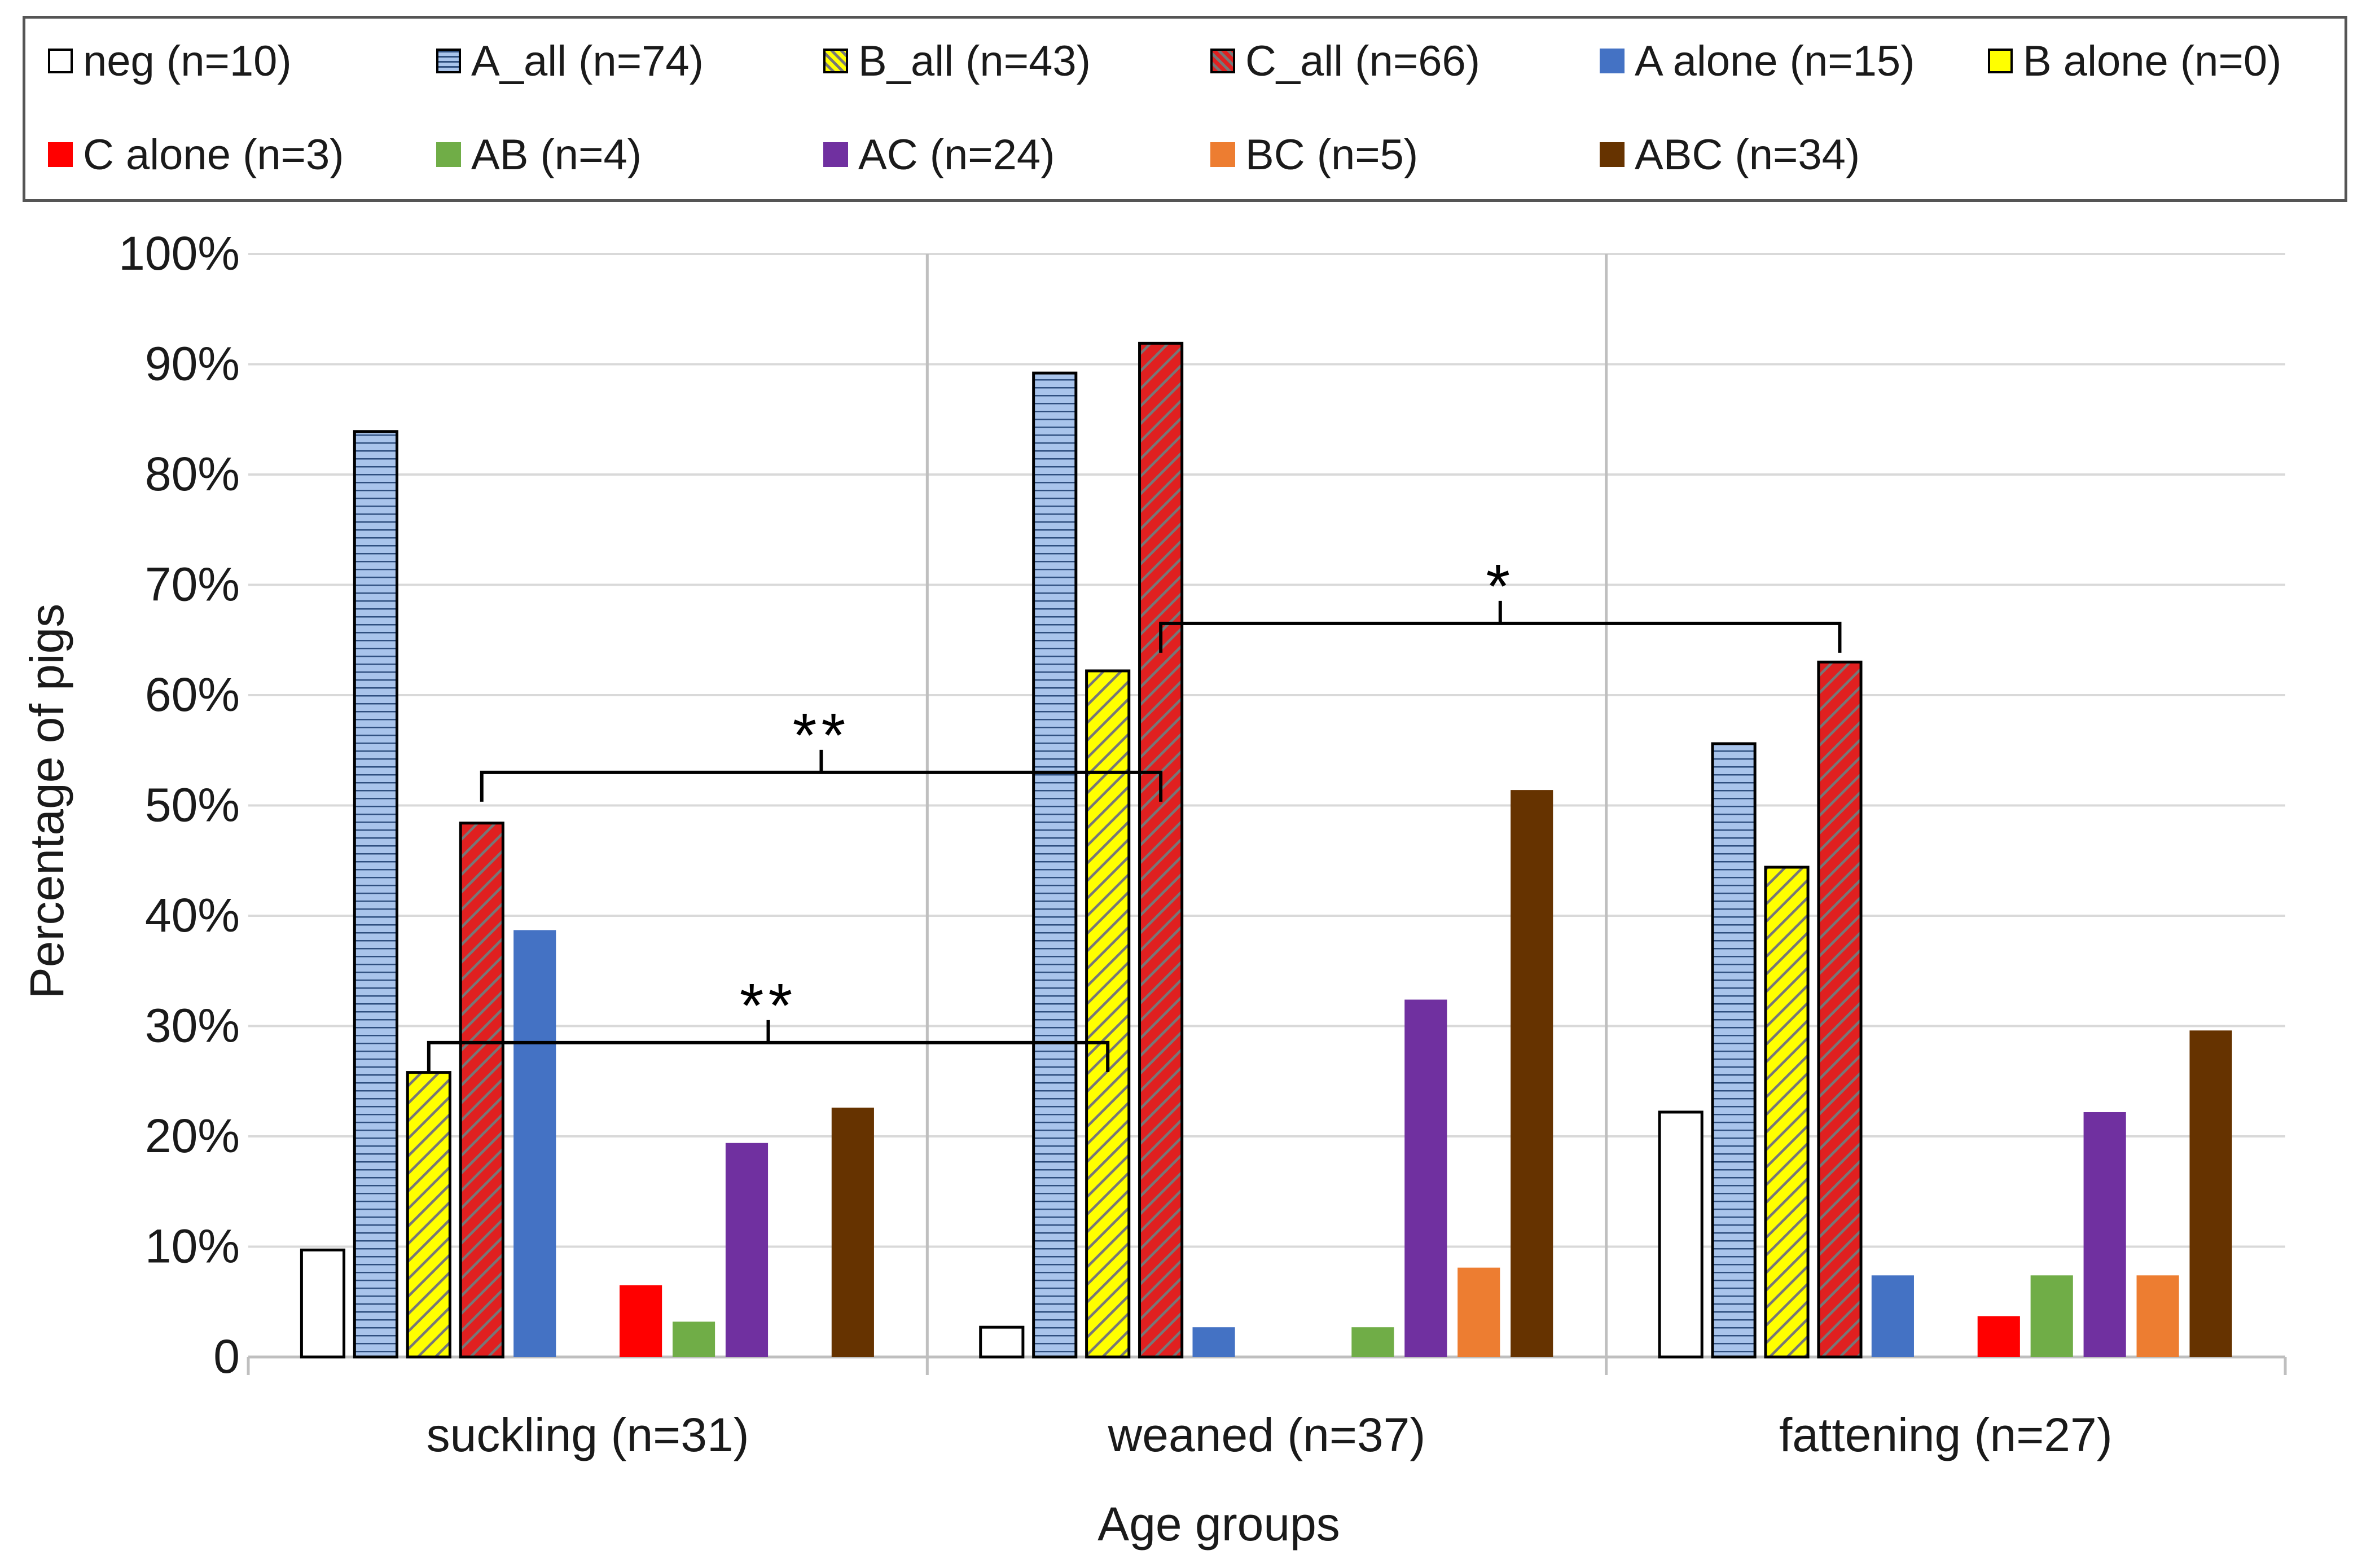 Image resolution: width=2362 pixels, height=1568 pixels. What do you see at coordinates (1332, 154) in the screenshot?
I see `legend-label: BC (n=5)` at bounding box center [1332, 154].